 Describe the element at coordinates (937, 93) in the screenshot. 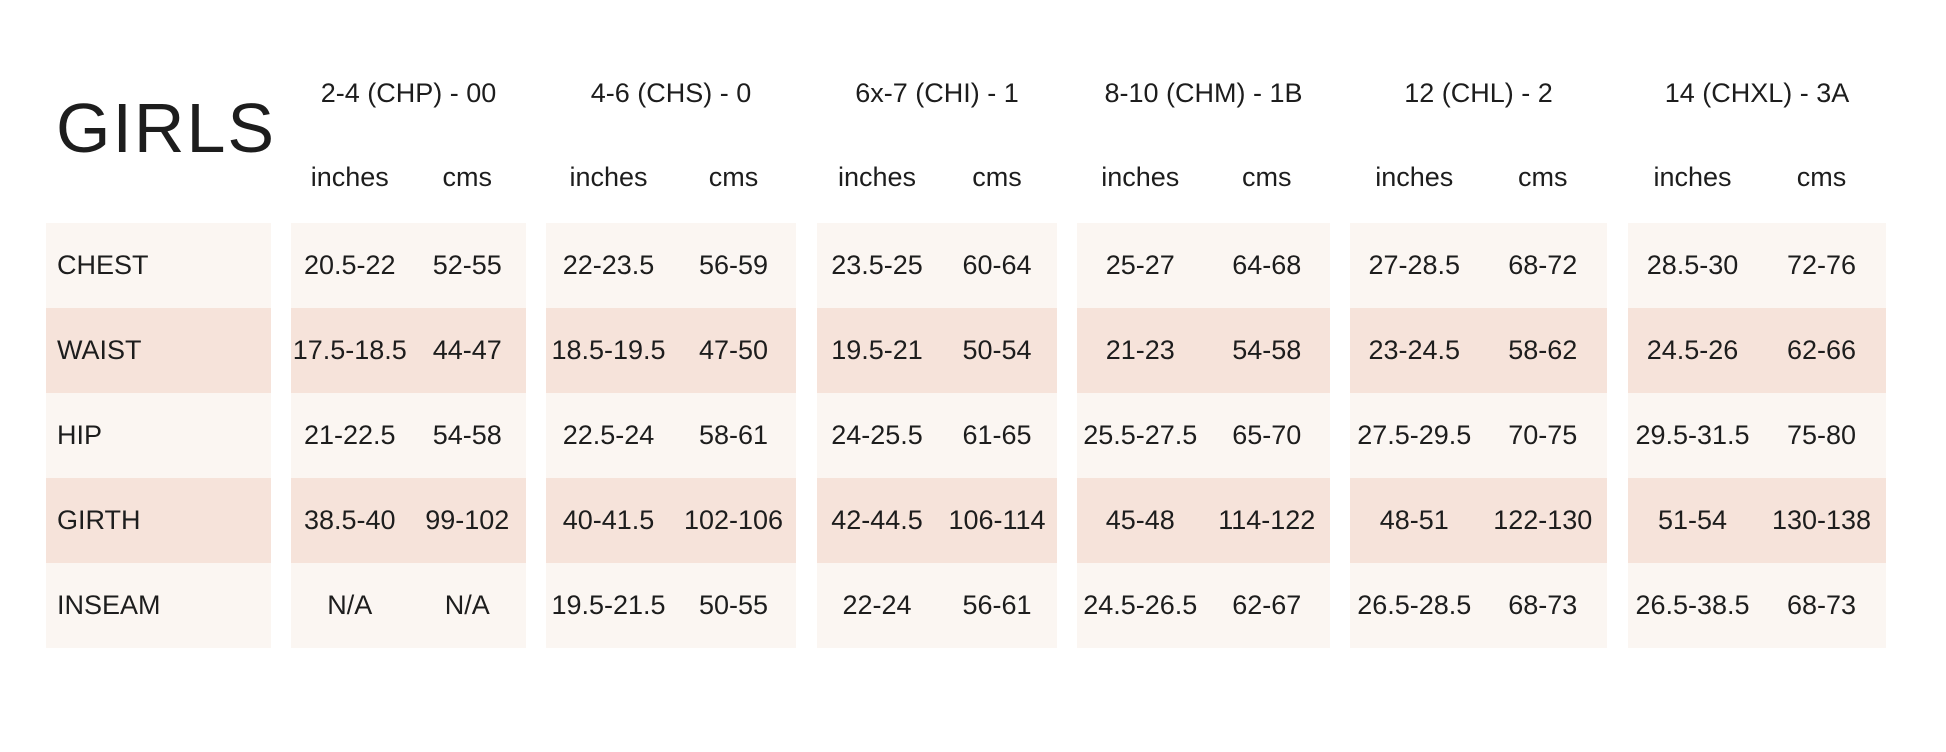

I see `size-header: 6x-7 (CHI) - 1` at that location.